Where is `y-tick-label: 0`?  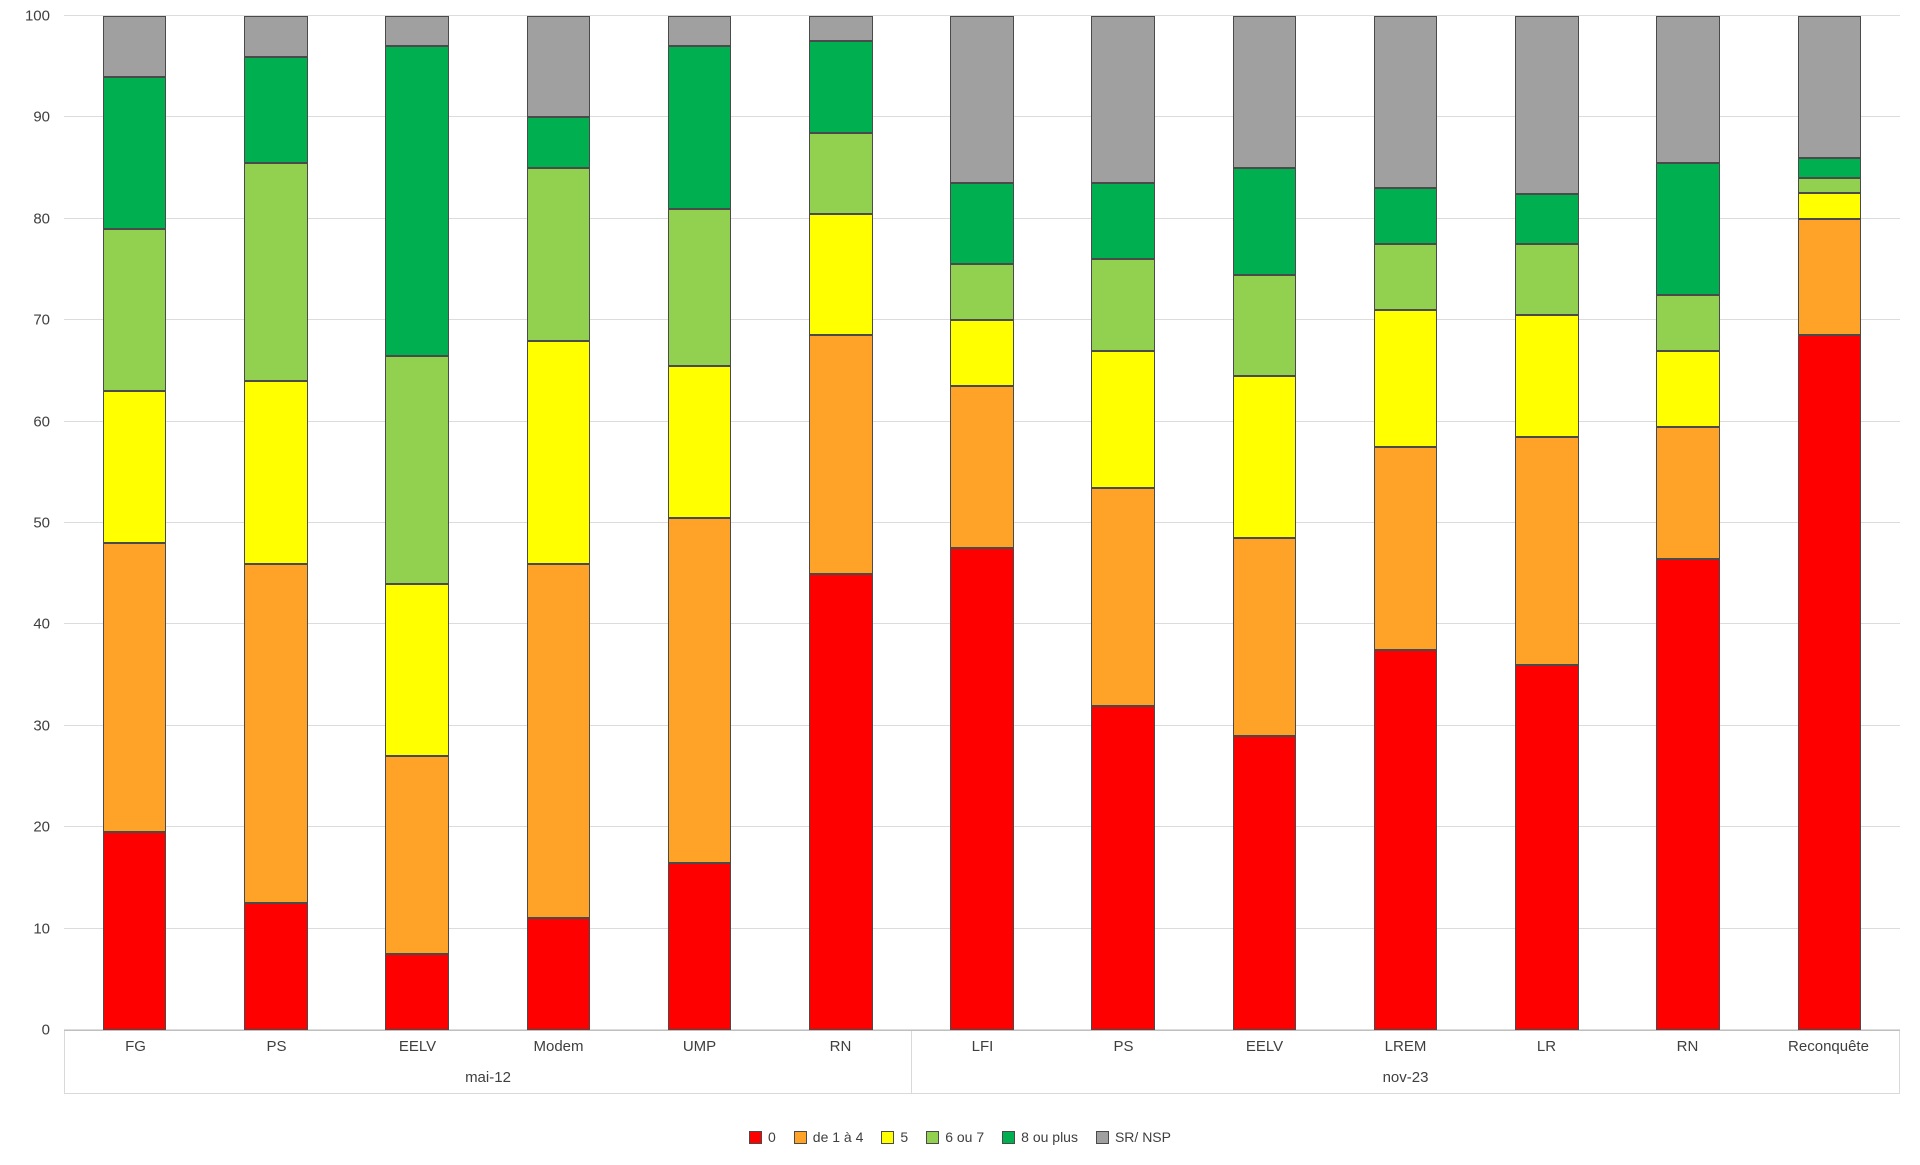
y-tick-label: 0 is located at coordinates (45, 1030).